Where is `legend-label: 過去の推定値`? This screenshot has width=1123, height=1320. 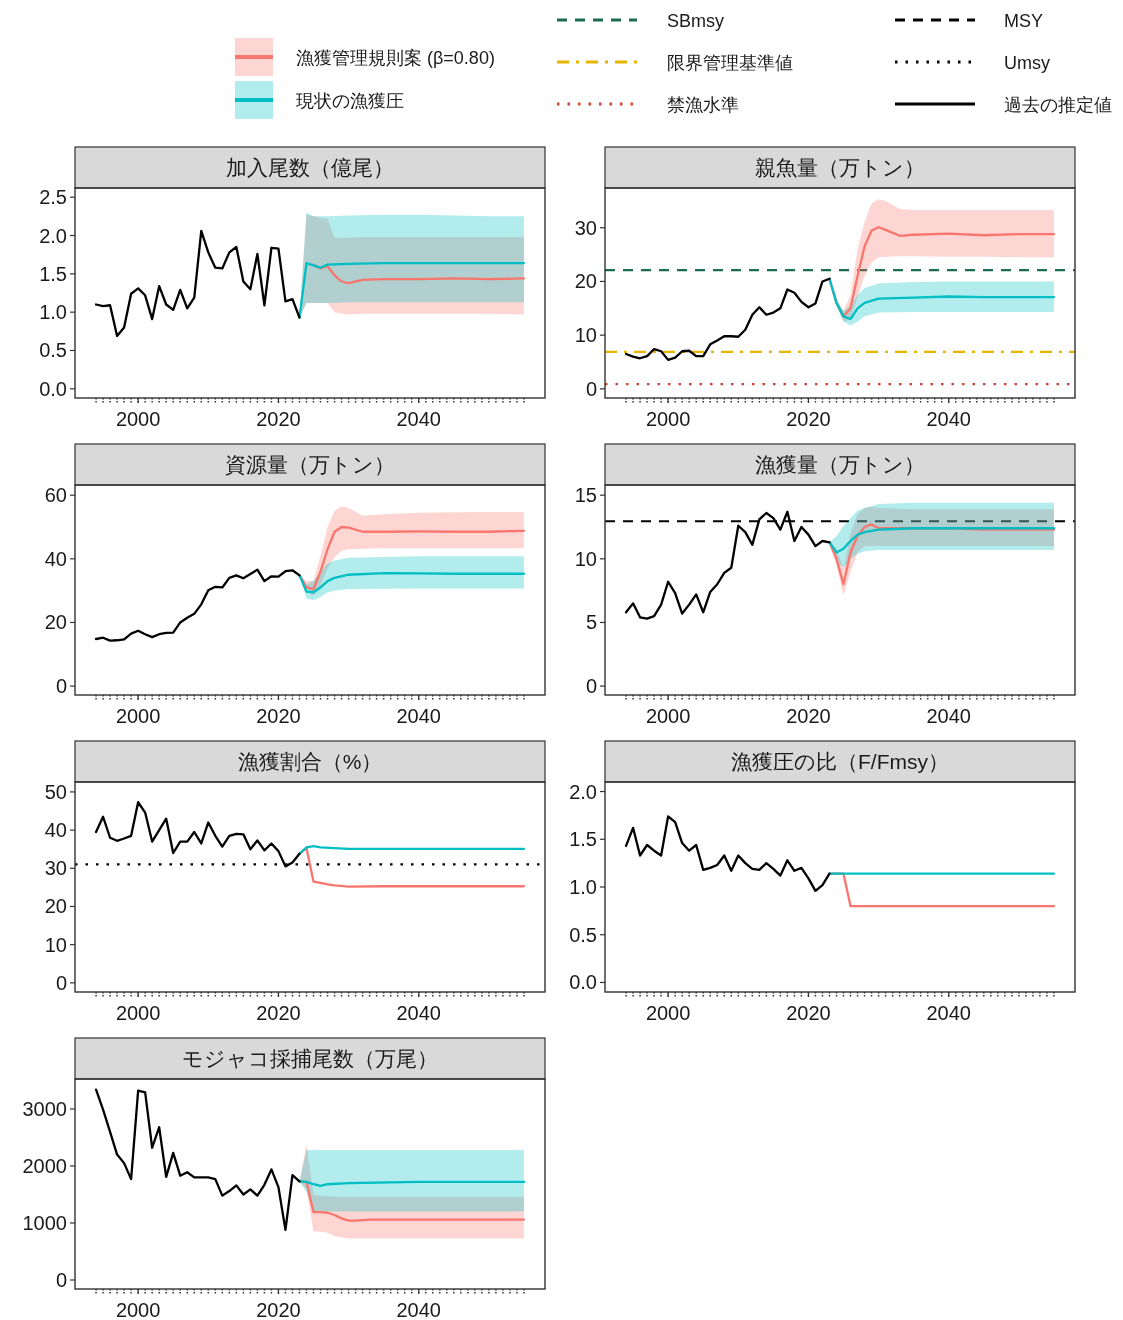 legend-label: 過去の推定値 is located at coordinates (1058, 105).